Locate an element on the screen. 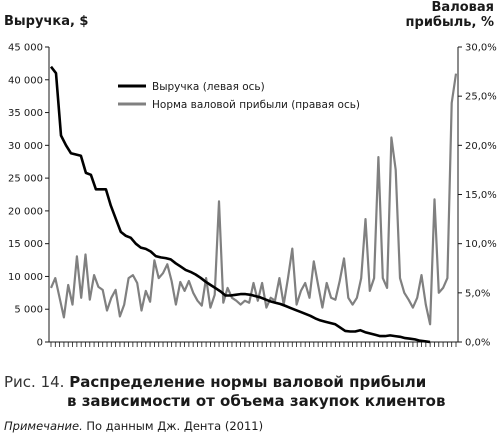 The width and height of the screenshot is (500, 438). left-tick-label: 20 000 is located at coordinates (25, 211).